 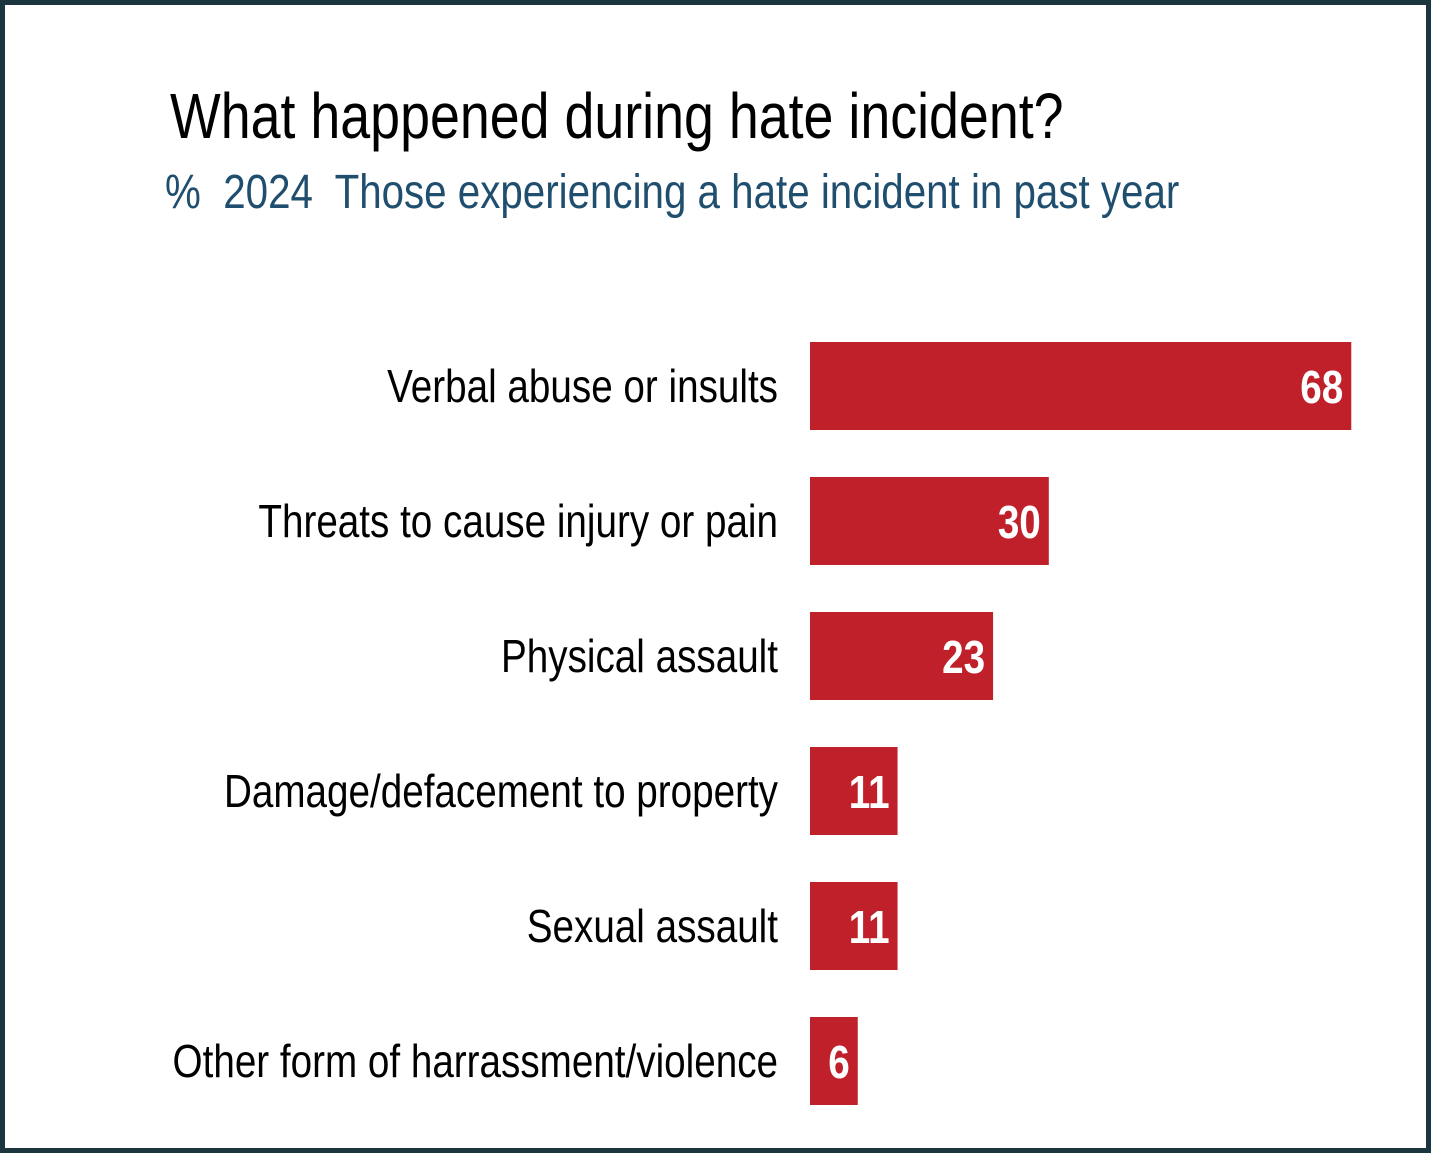 I want to click on value-label: 68, so click(x=1321, y=387).